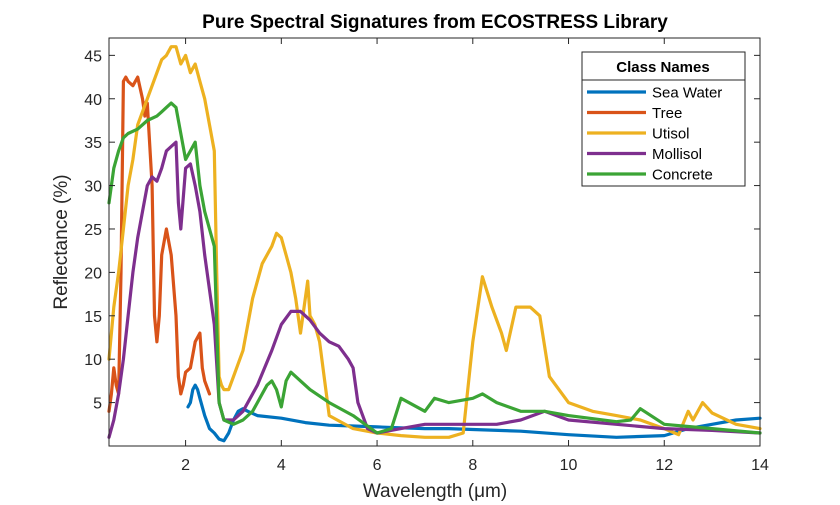 The width and height of the screenshot is (840, 505). What do you see at coordinates (93, 360) in the screenshot?
I see `y-tick-label: 10` at bounding box center [93, 360].